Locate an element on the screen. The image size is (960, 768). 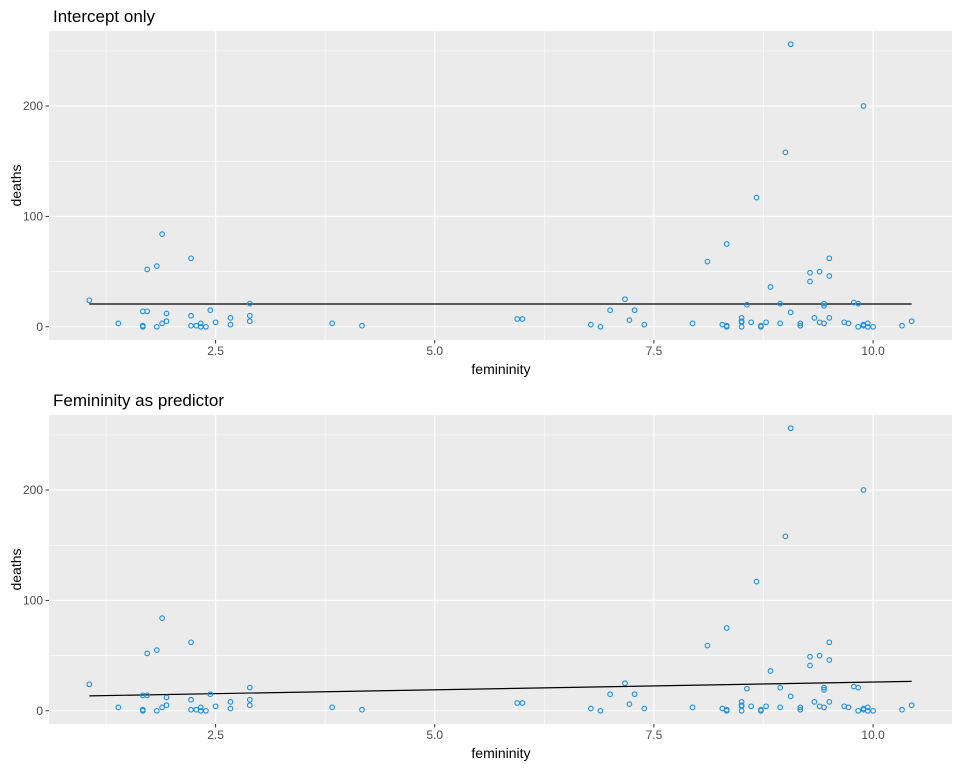
fit-line is located at coordinates (500, 688).